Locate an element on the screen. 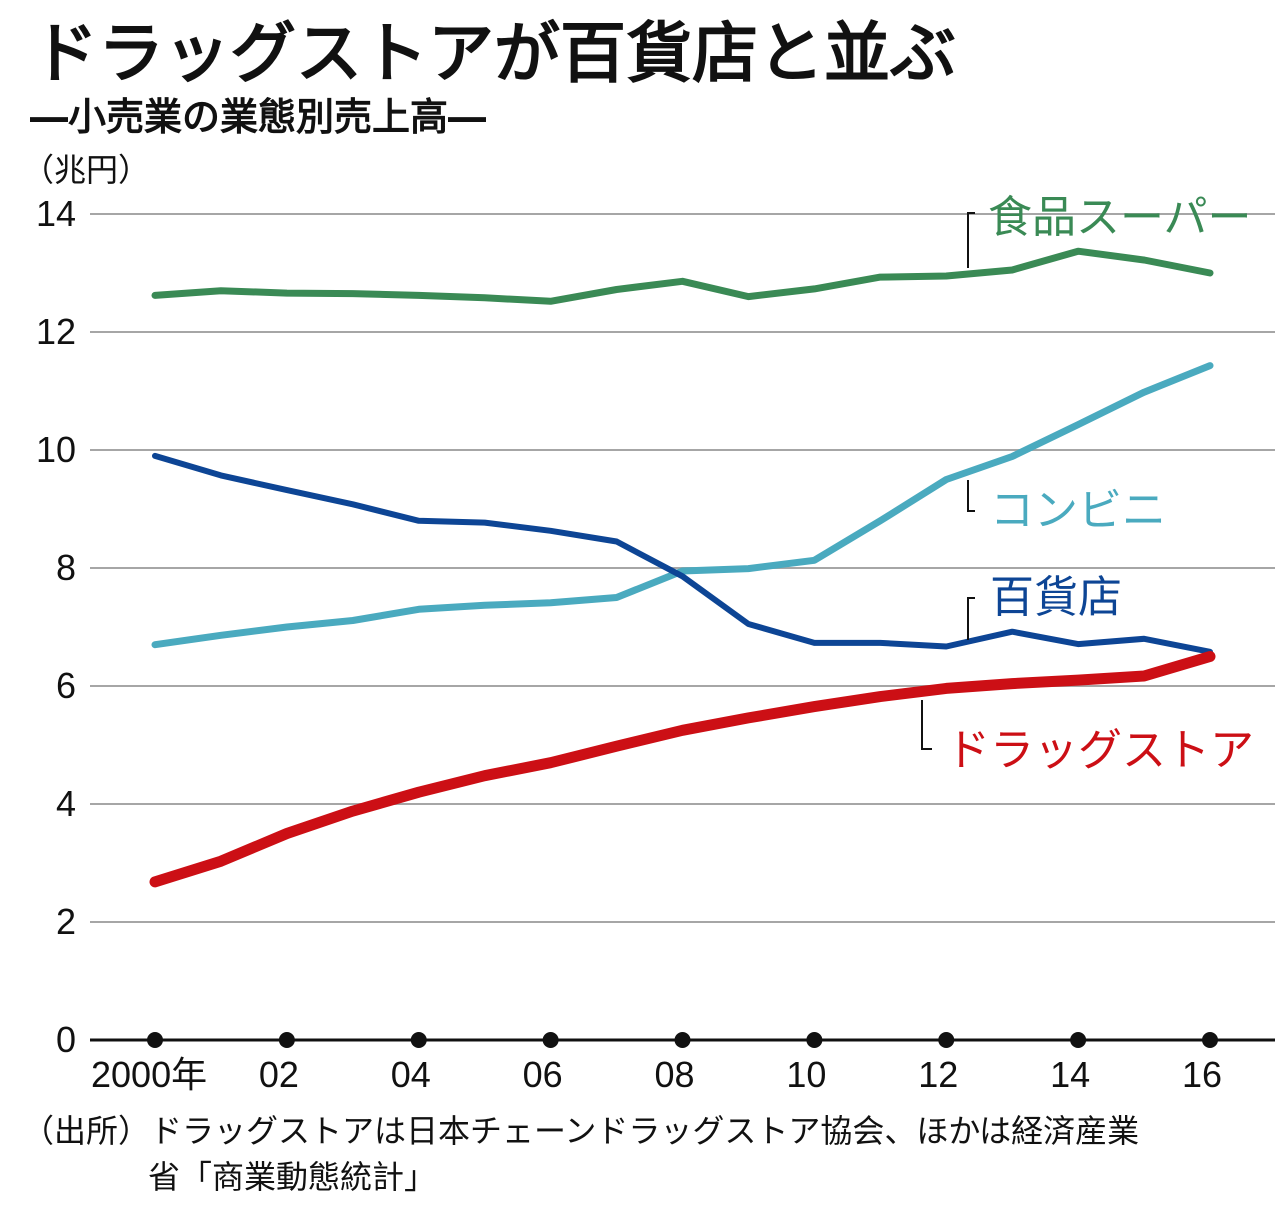 The image size is (1280, 1205). series-label-3: ドラッグストア is located at coordinates (1100, 750).